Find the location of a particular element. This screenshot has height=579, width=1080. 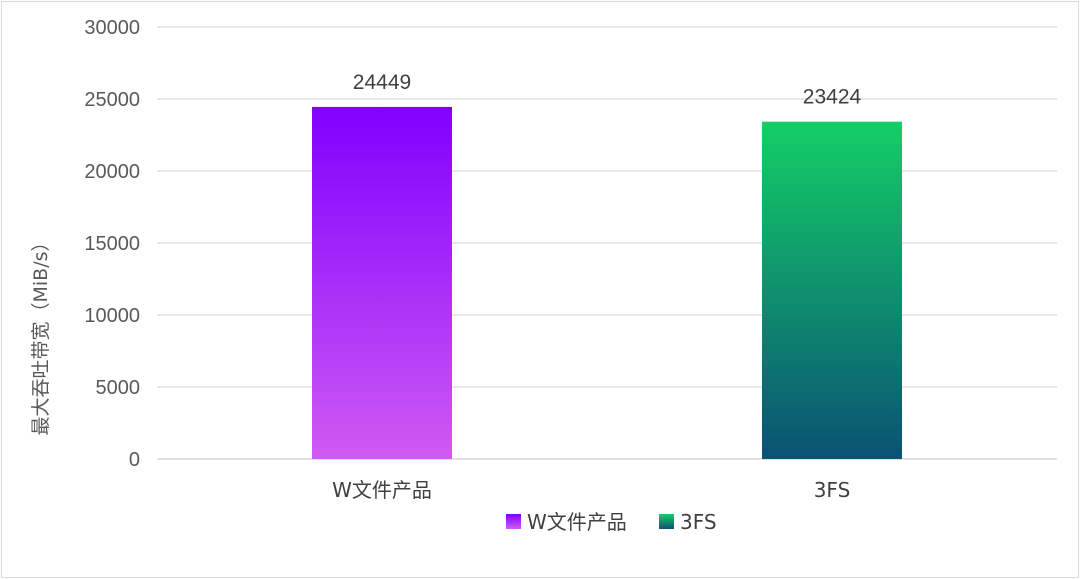

x-category-label: W文件产品 is located at coordinates (382, 490).